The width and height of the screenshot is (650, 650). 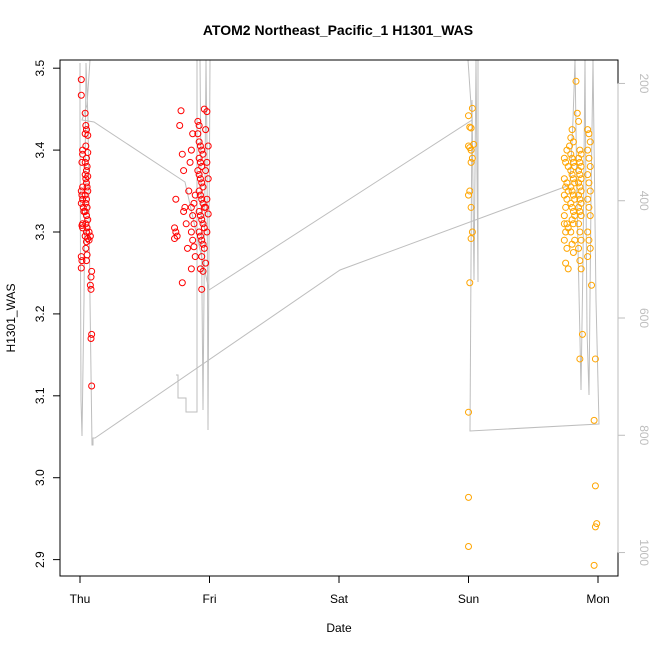 I want to click on right-tick-label: 1000, so click(x=643, y=552).